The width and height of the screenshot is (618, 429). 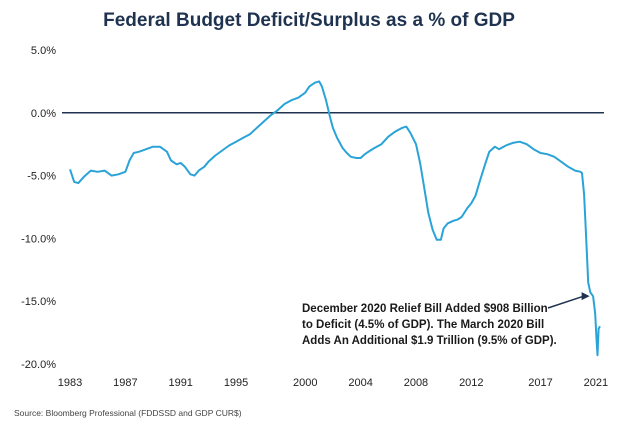 I want to click on annotation-arrow-shaft, so click(x=565, y=302).